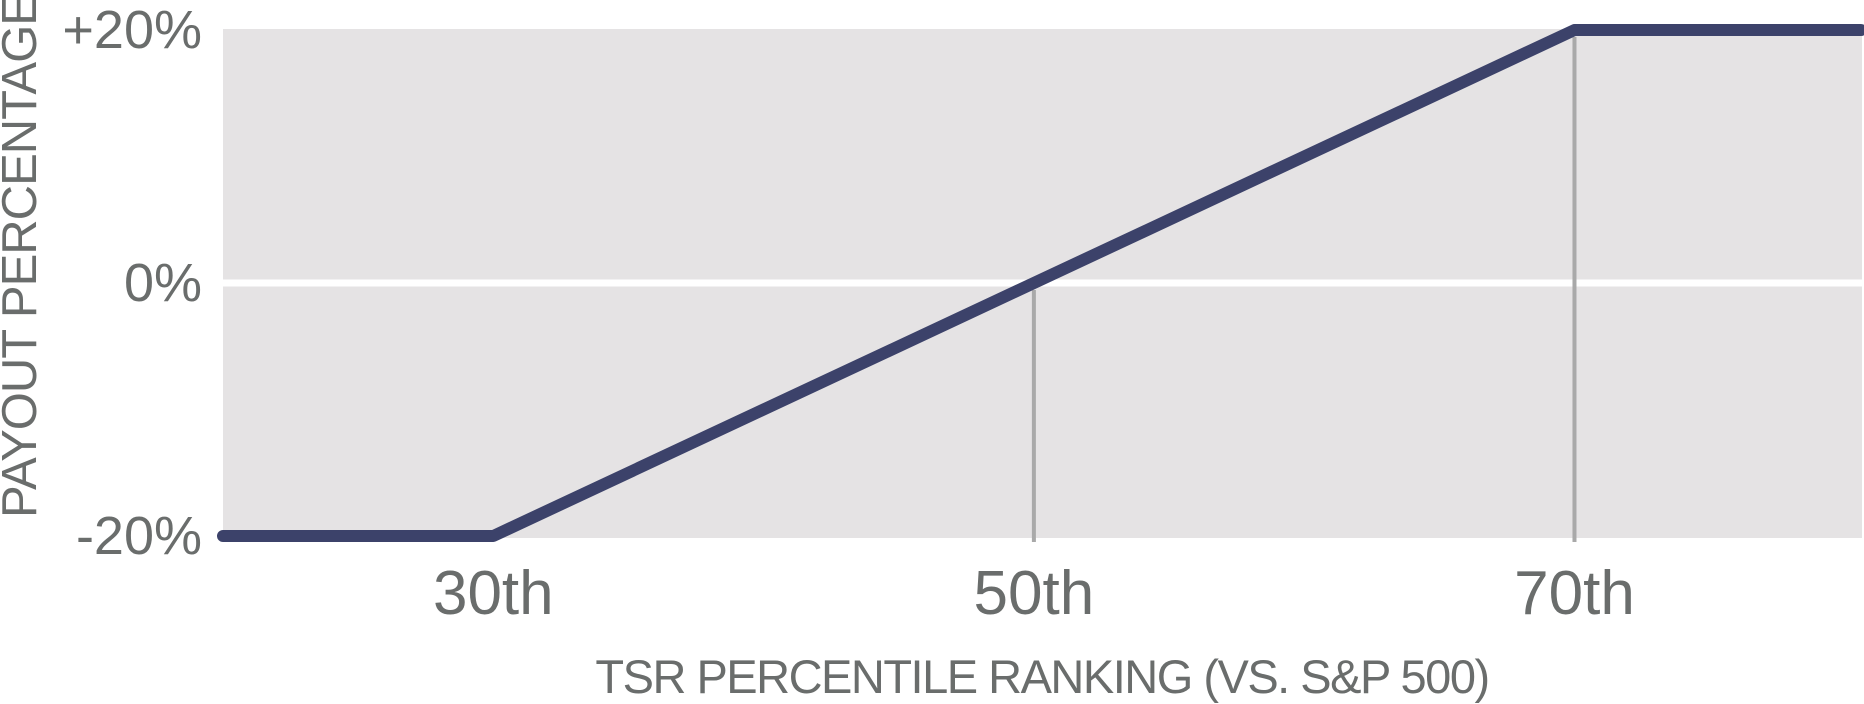  I want to click on x-axis-title: TSR PERCENTILE RANKING (VS. S&P 500), so click(1042, 676).